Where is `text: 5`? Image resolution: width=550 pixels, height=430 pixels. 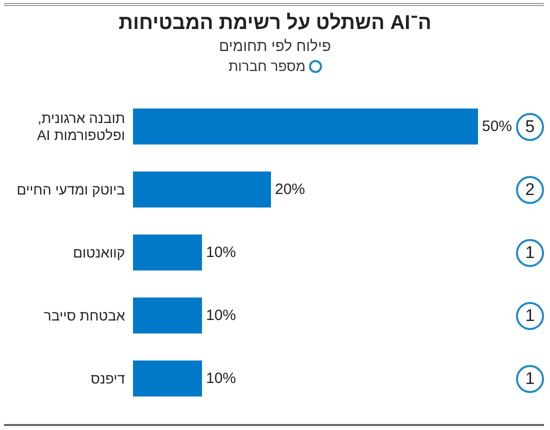 text: 5 is located at coordinates (530, 126).